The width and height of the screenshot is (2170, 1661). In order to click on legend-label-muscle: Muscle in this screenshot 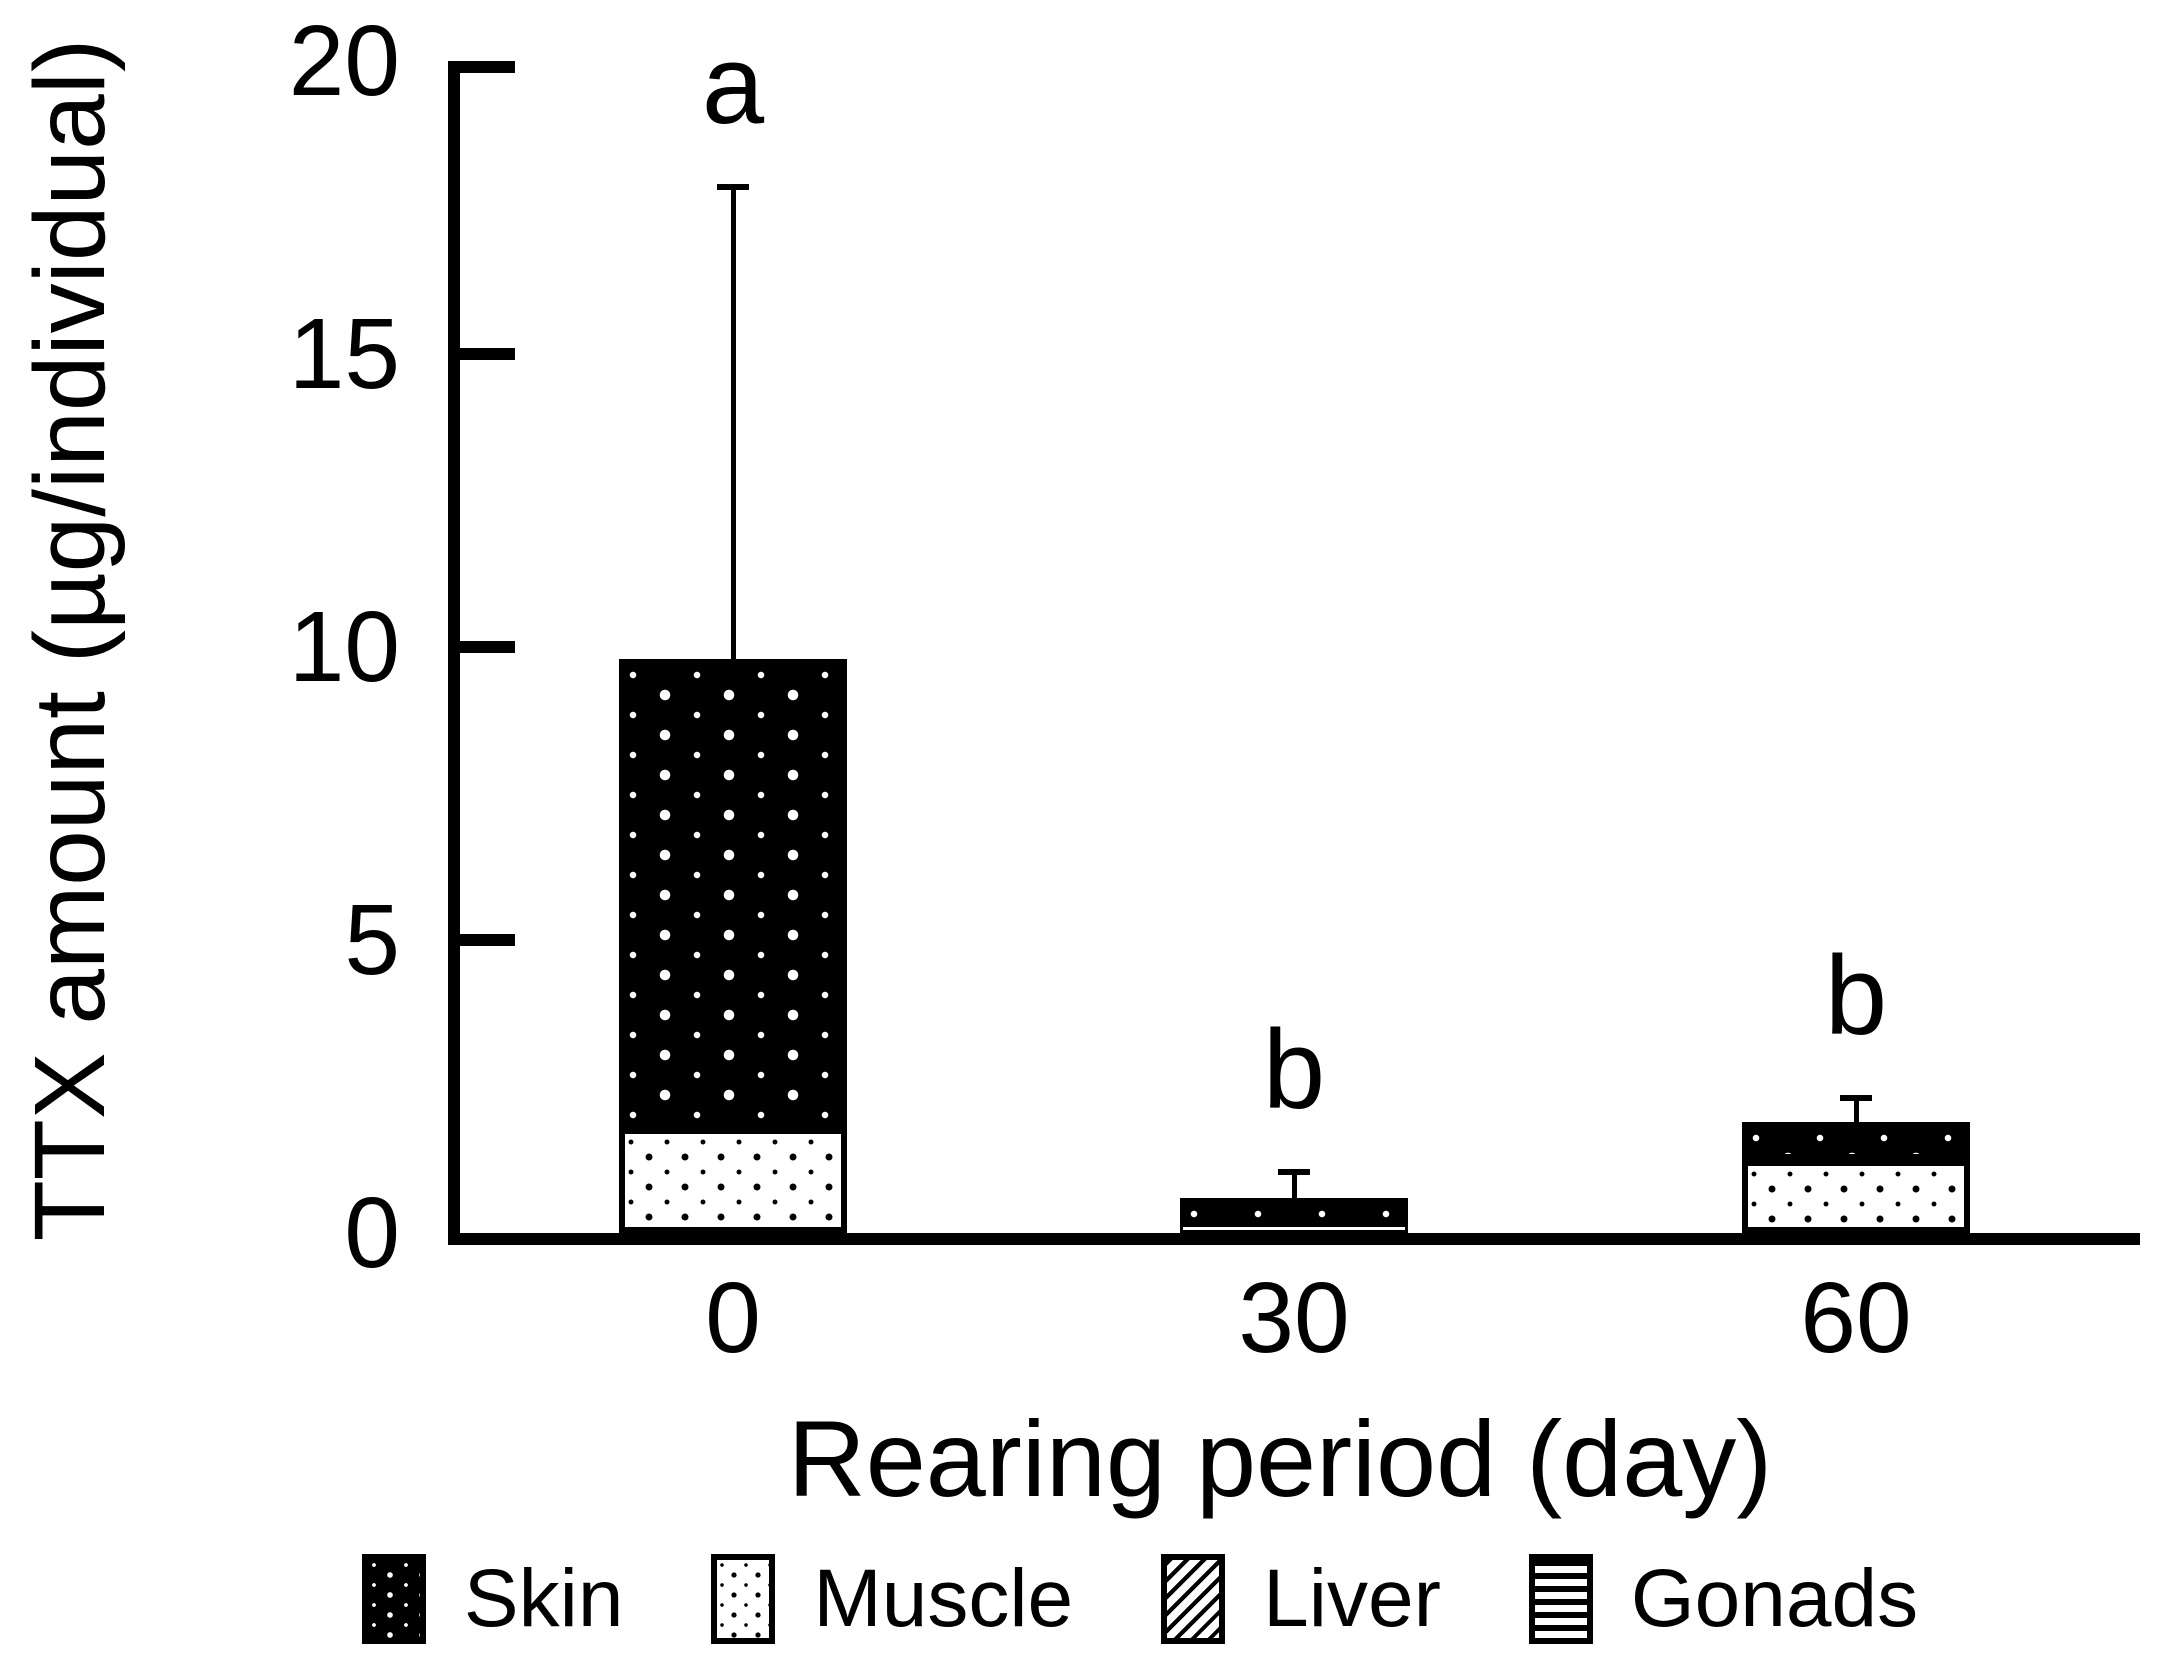, I will do `click(943, 1598)`.